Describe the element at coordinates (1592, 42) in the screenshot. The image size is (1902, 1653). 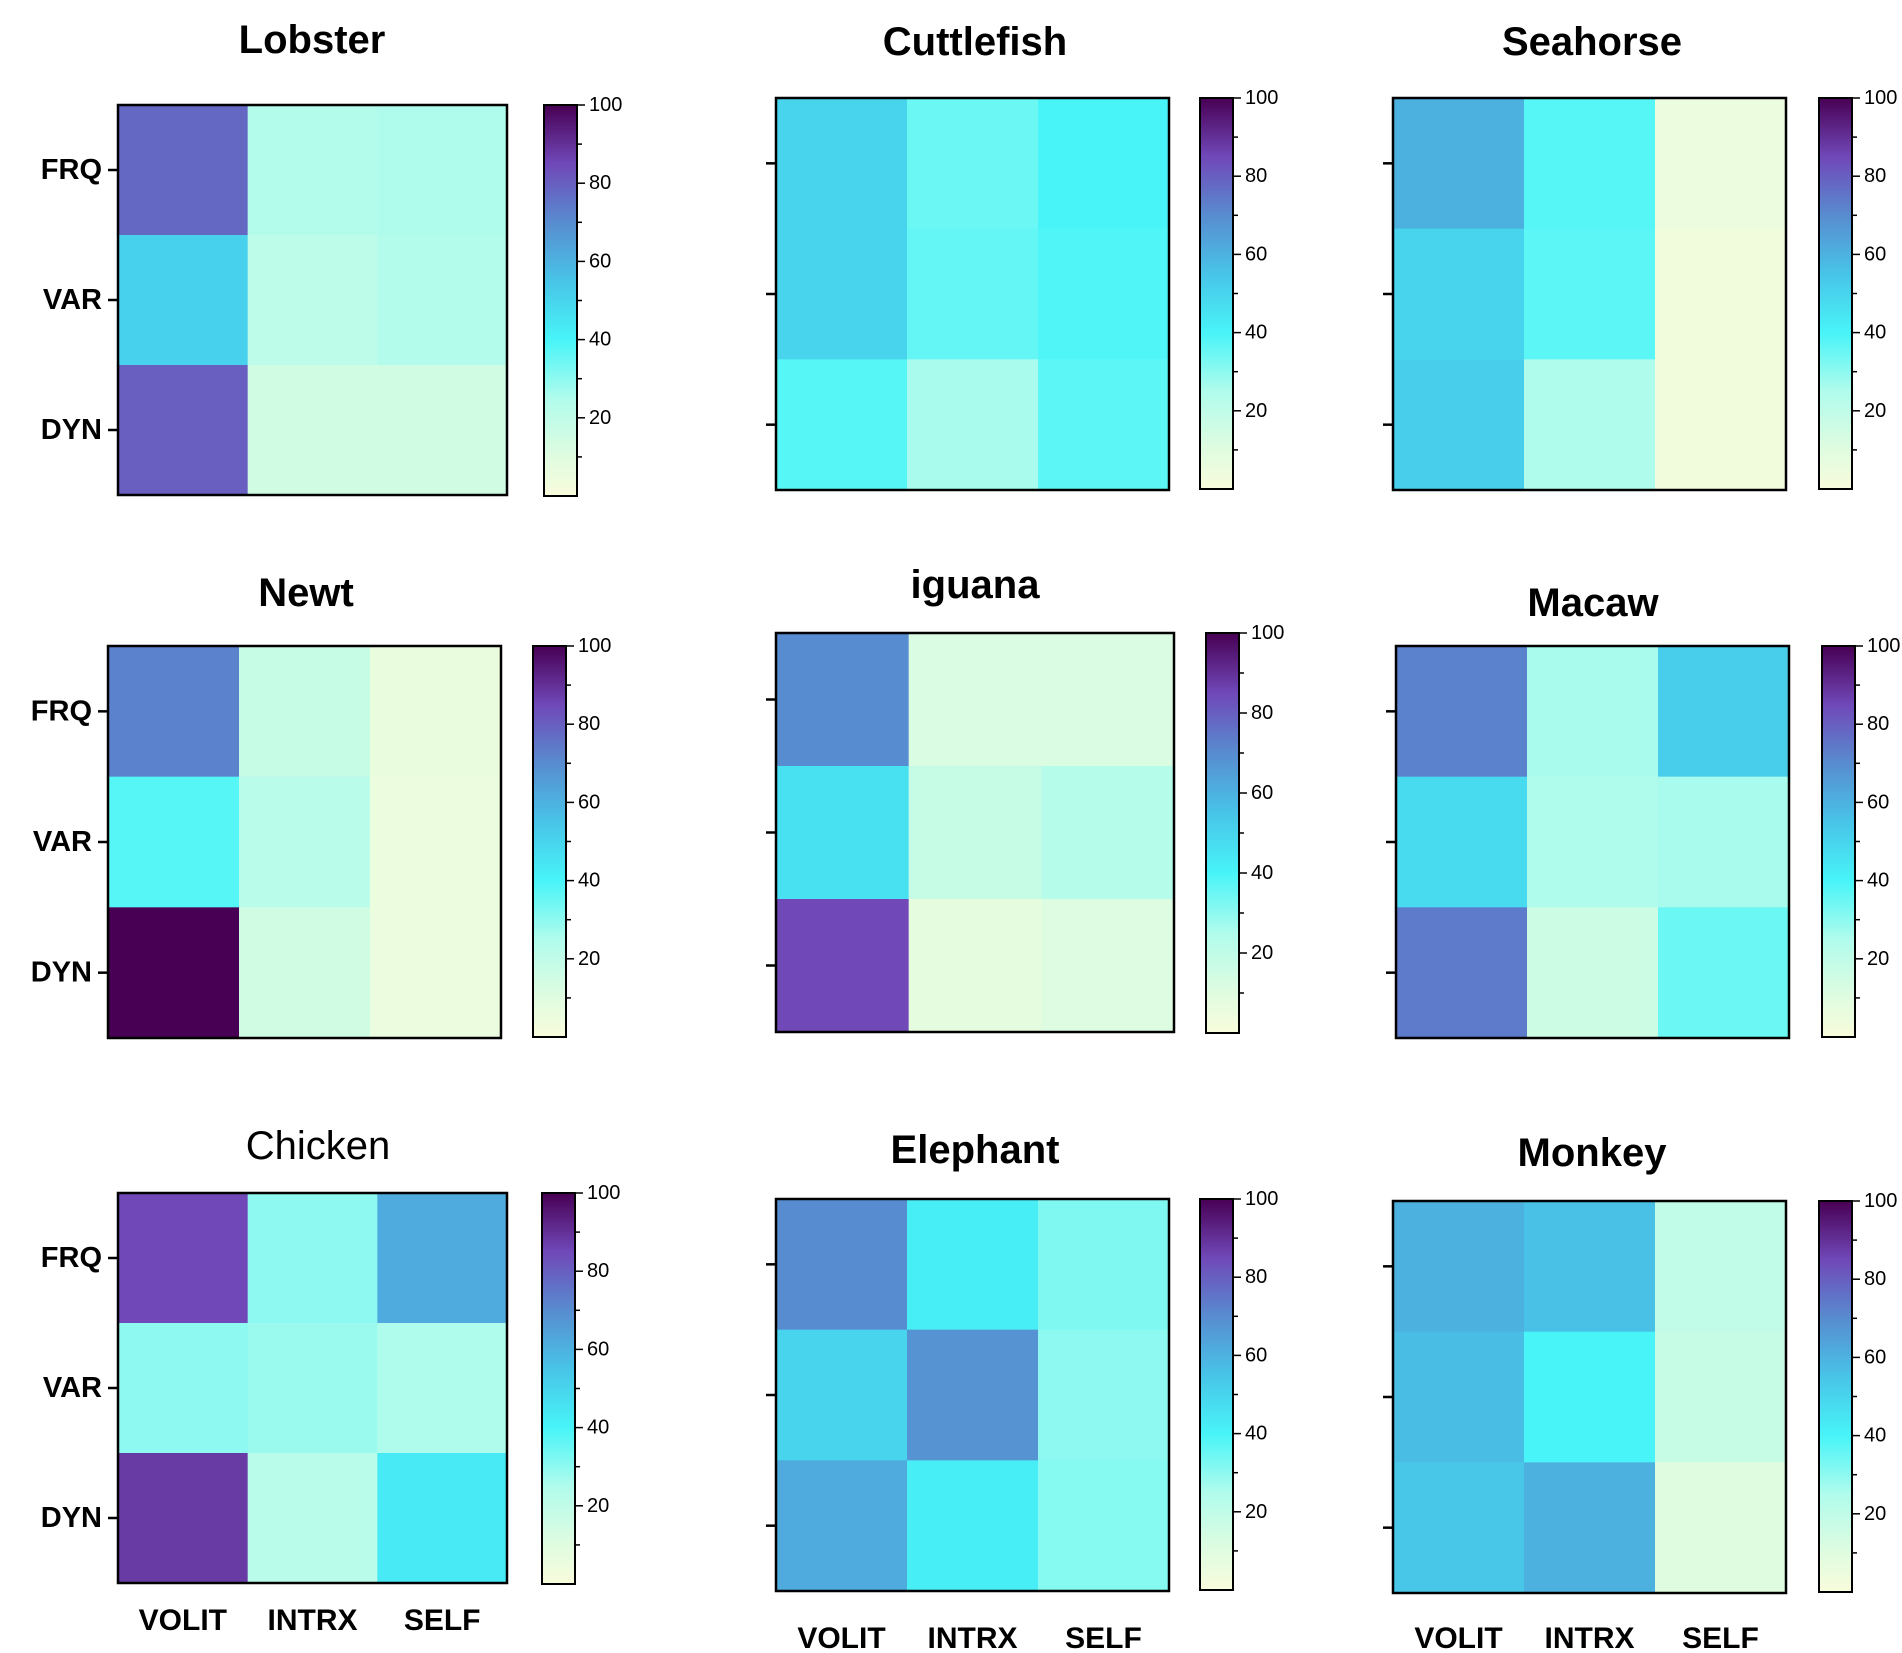
I see `panel-title: Seahorse` at that location.